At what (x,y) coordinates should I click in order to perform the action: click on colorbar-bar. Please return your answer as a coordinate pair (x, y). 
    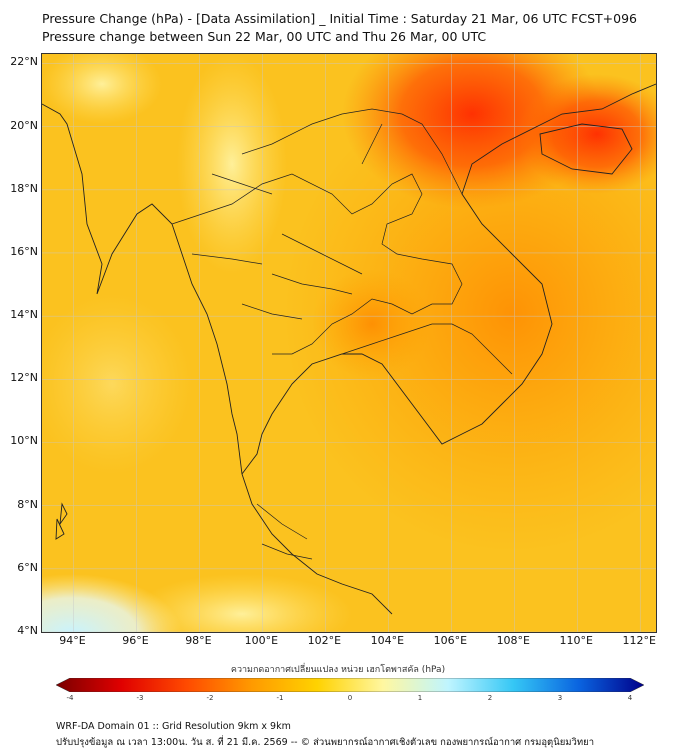
    Looking at the image, I should click on (350, 685).